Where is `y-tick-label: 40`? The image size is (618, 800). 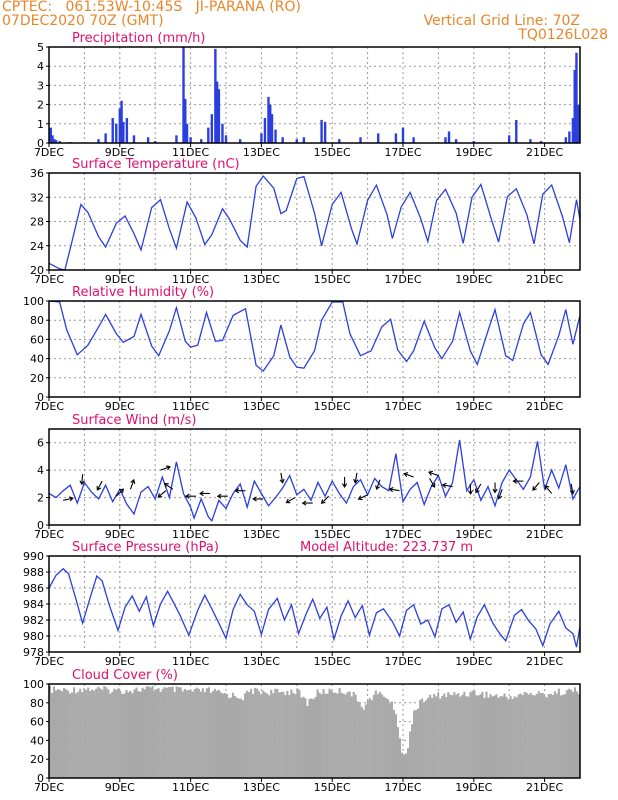
y-tick-label: 40 is located at coordinates (37, 359).